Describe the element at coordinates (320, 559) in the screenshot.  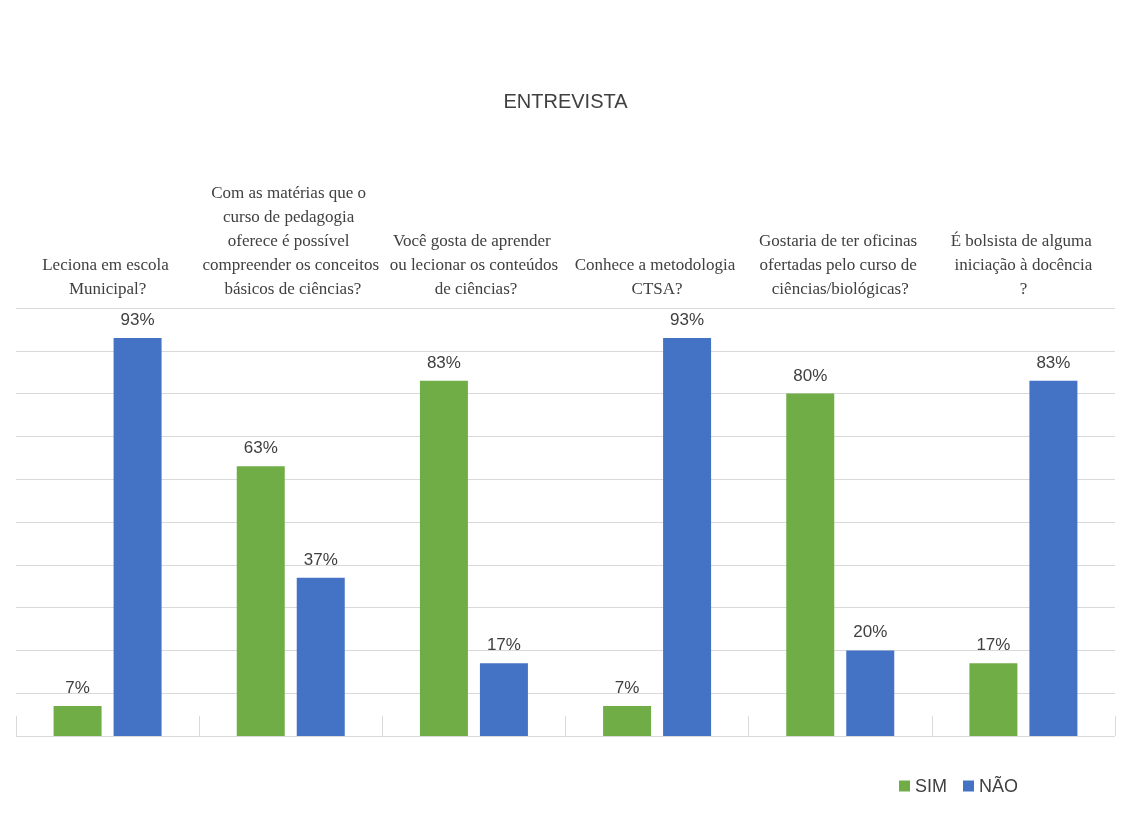
I see `data-label: 37%` at that location.